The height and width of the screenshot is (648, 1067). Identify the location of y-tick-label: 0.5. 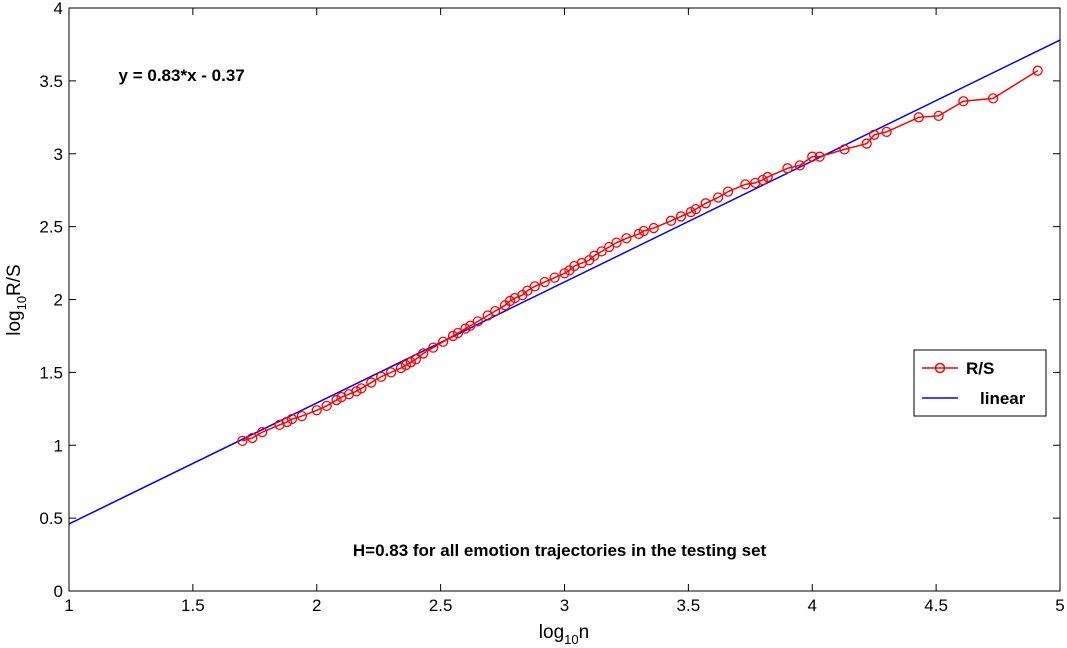
(51, 518).